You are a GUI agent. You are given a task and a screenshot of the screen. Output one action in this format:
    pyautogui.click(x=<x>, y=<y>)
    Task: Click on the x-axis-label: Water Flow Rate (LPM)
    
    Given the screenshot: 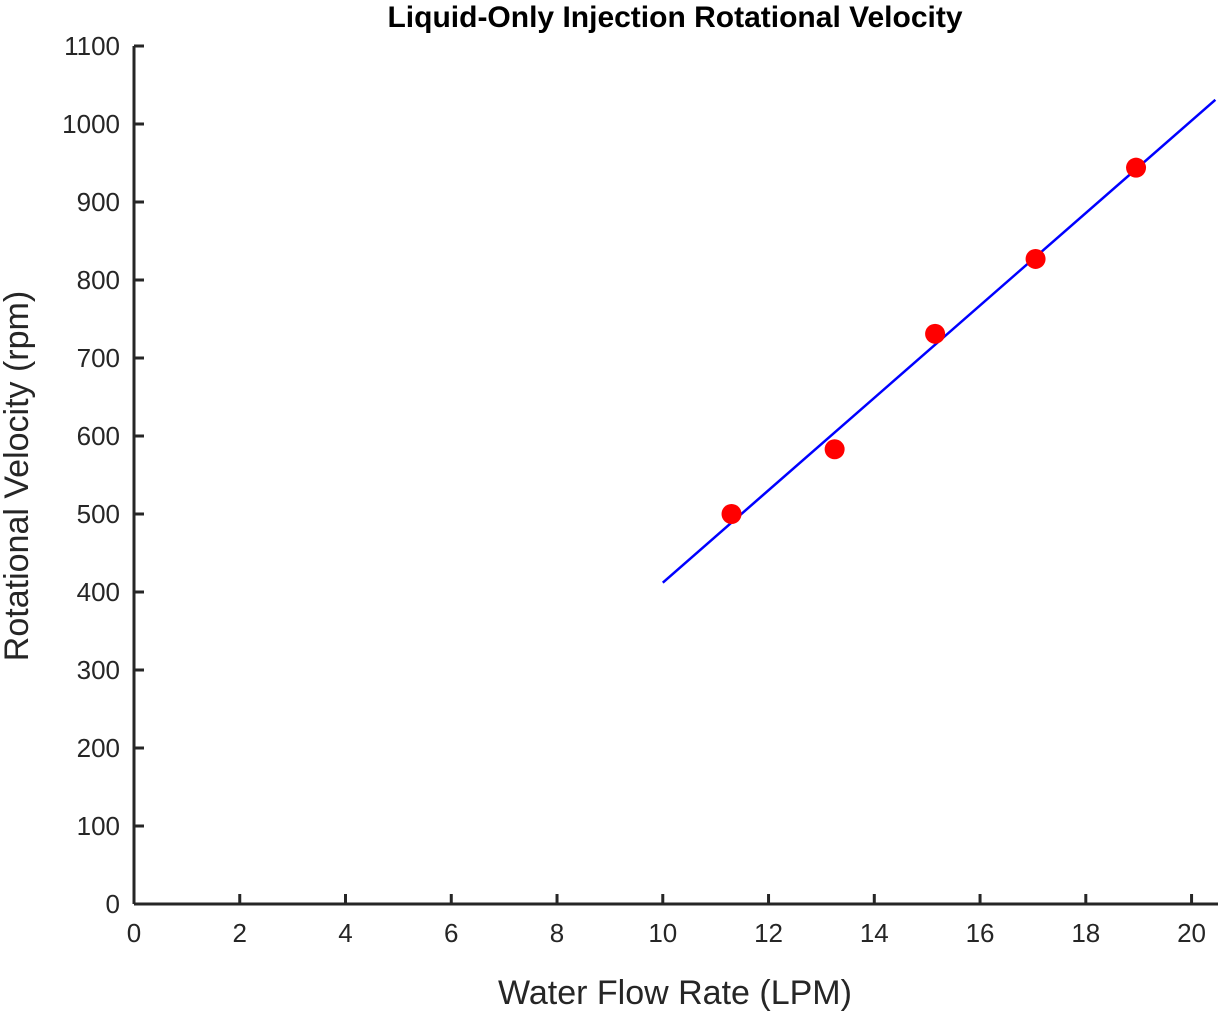 What is the action you would take?
    pyautogui.click(x=675, y=993)
    